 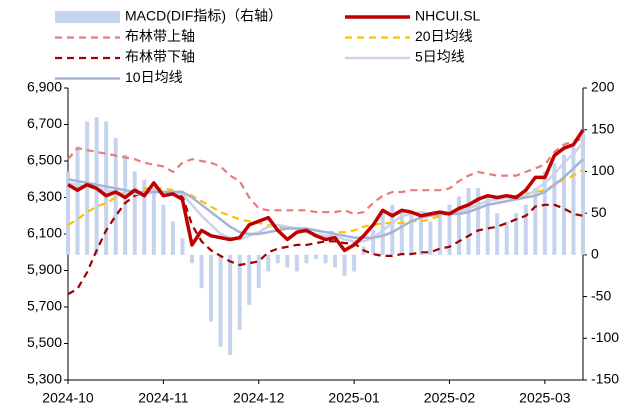 What do you see at coordinates (603, 170) in the screenshot?
I see `y2-tick-label: 100` at bounding box center [603, 170].